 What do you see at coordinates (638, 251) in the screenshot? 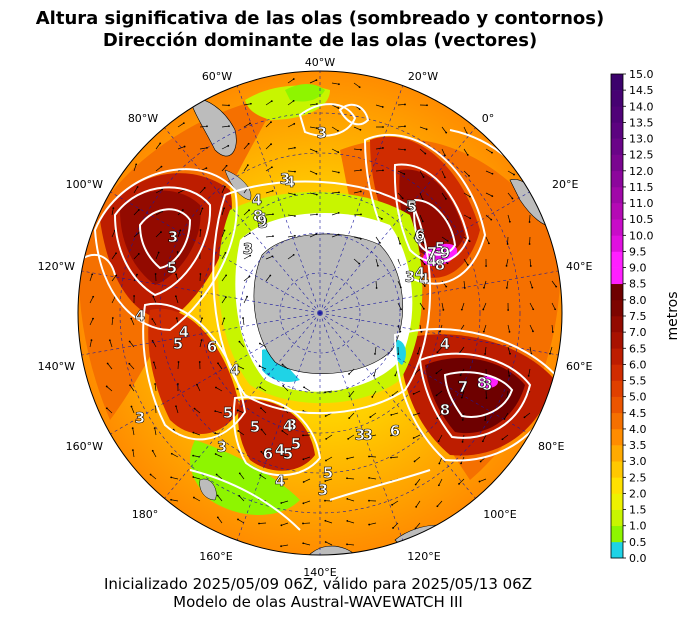
I see `colorbar-tick-label: 9.5` at bounding box center [638, 251].